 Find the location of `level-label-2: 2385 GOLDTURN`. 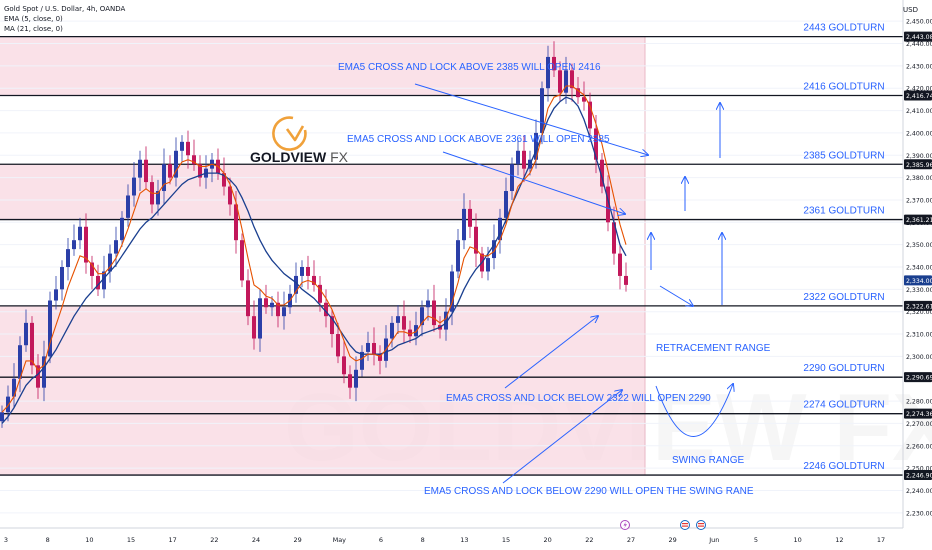

level-label-2: 2385 GOLDTURN is located at coordinates (843, 155).